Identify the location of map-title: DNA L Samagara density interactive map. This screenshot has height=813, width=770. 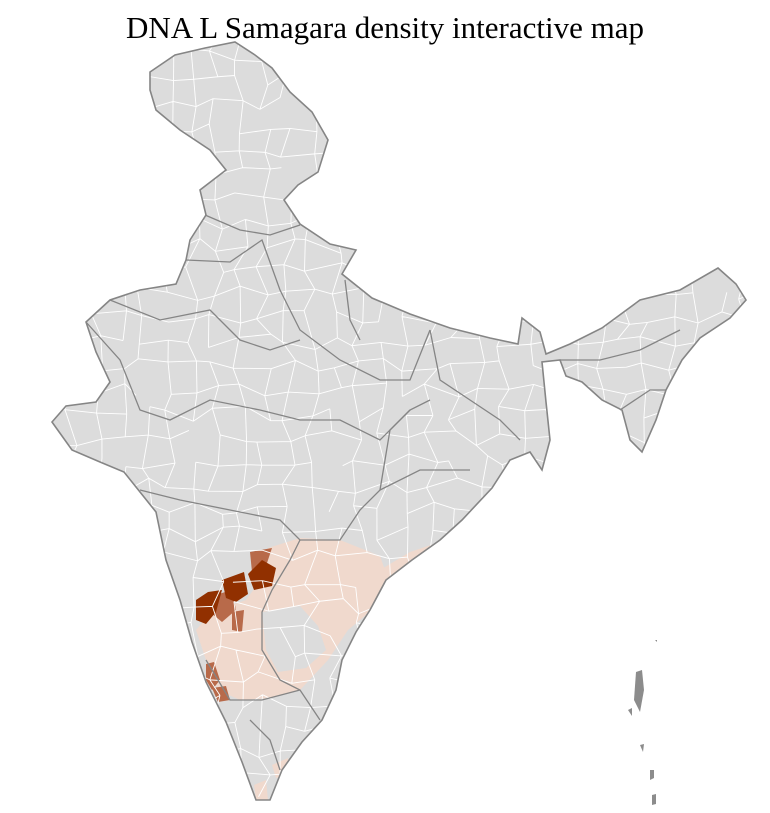
(385, 27).